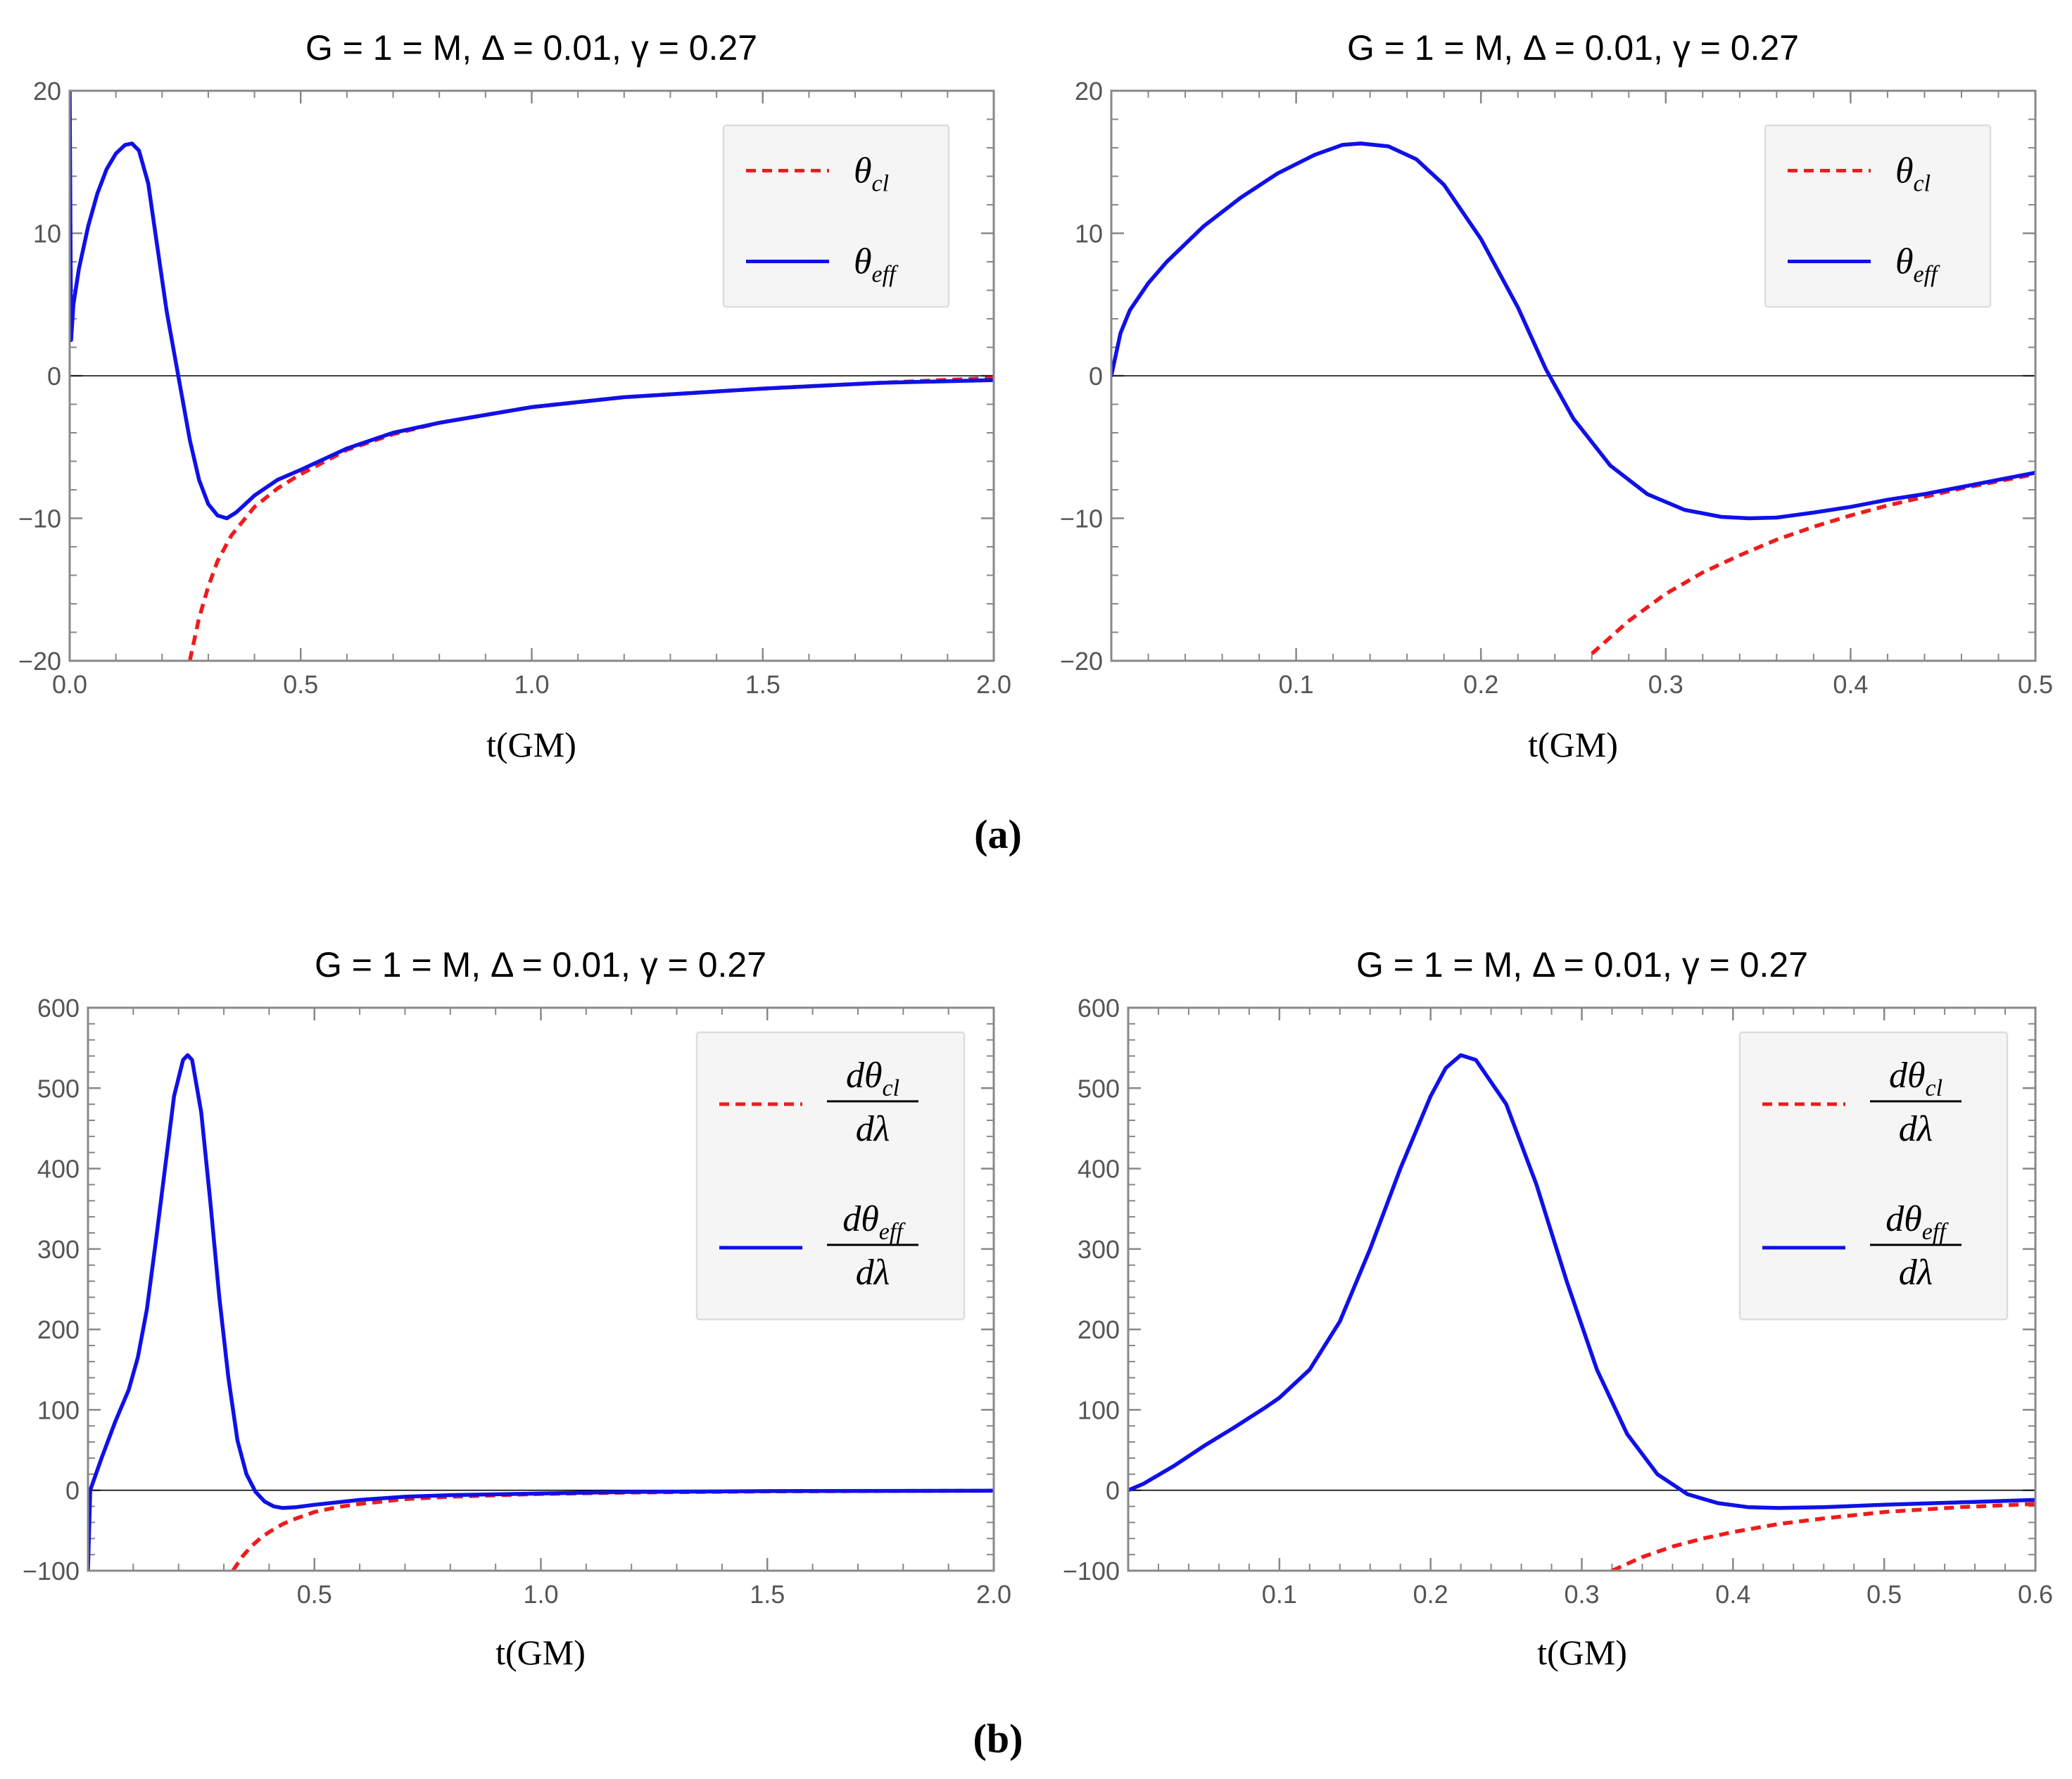 This screenshot has width=2072, height=1779. Describe the element at coordinates (998, 1738) in the screenshot. I see `panel-label-b: (b)` at that location.